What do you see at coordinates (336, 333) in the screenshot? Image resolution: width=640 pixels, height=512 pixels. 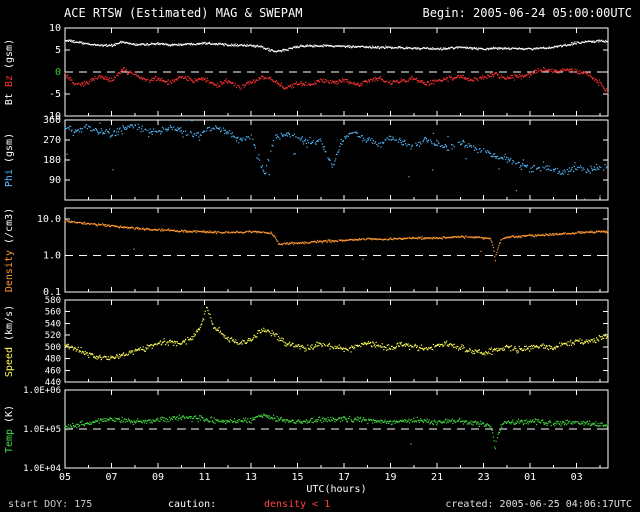 I see `series-speed` at bounding box center [336, 333].